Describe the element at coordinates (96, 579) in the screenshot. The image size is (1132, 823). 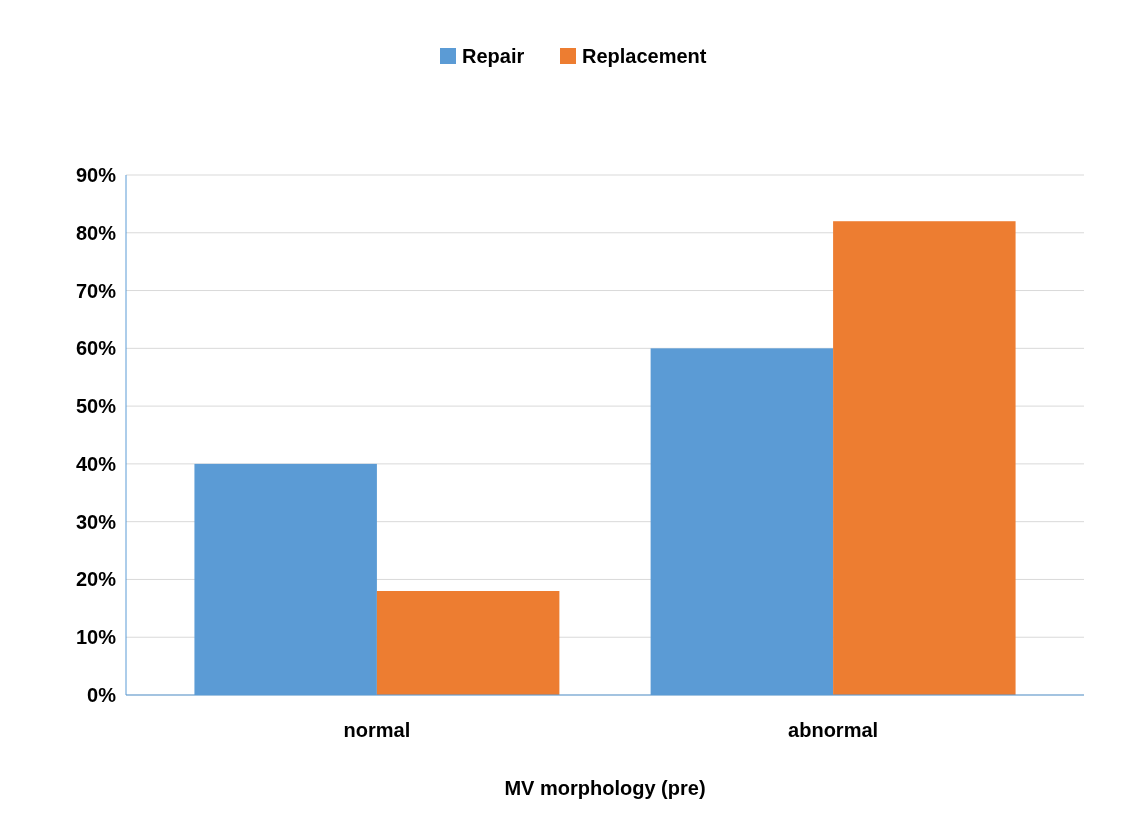
I see `y-tick-label: 20%` at that location.